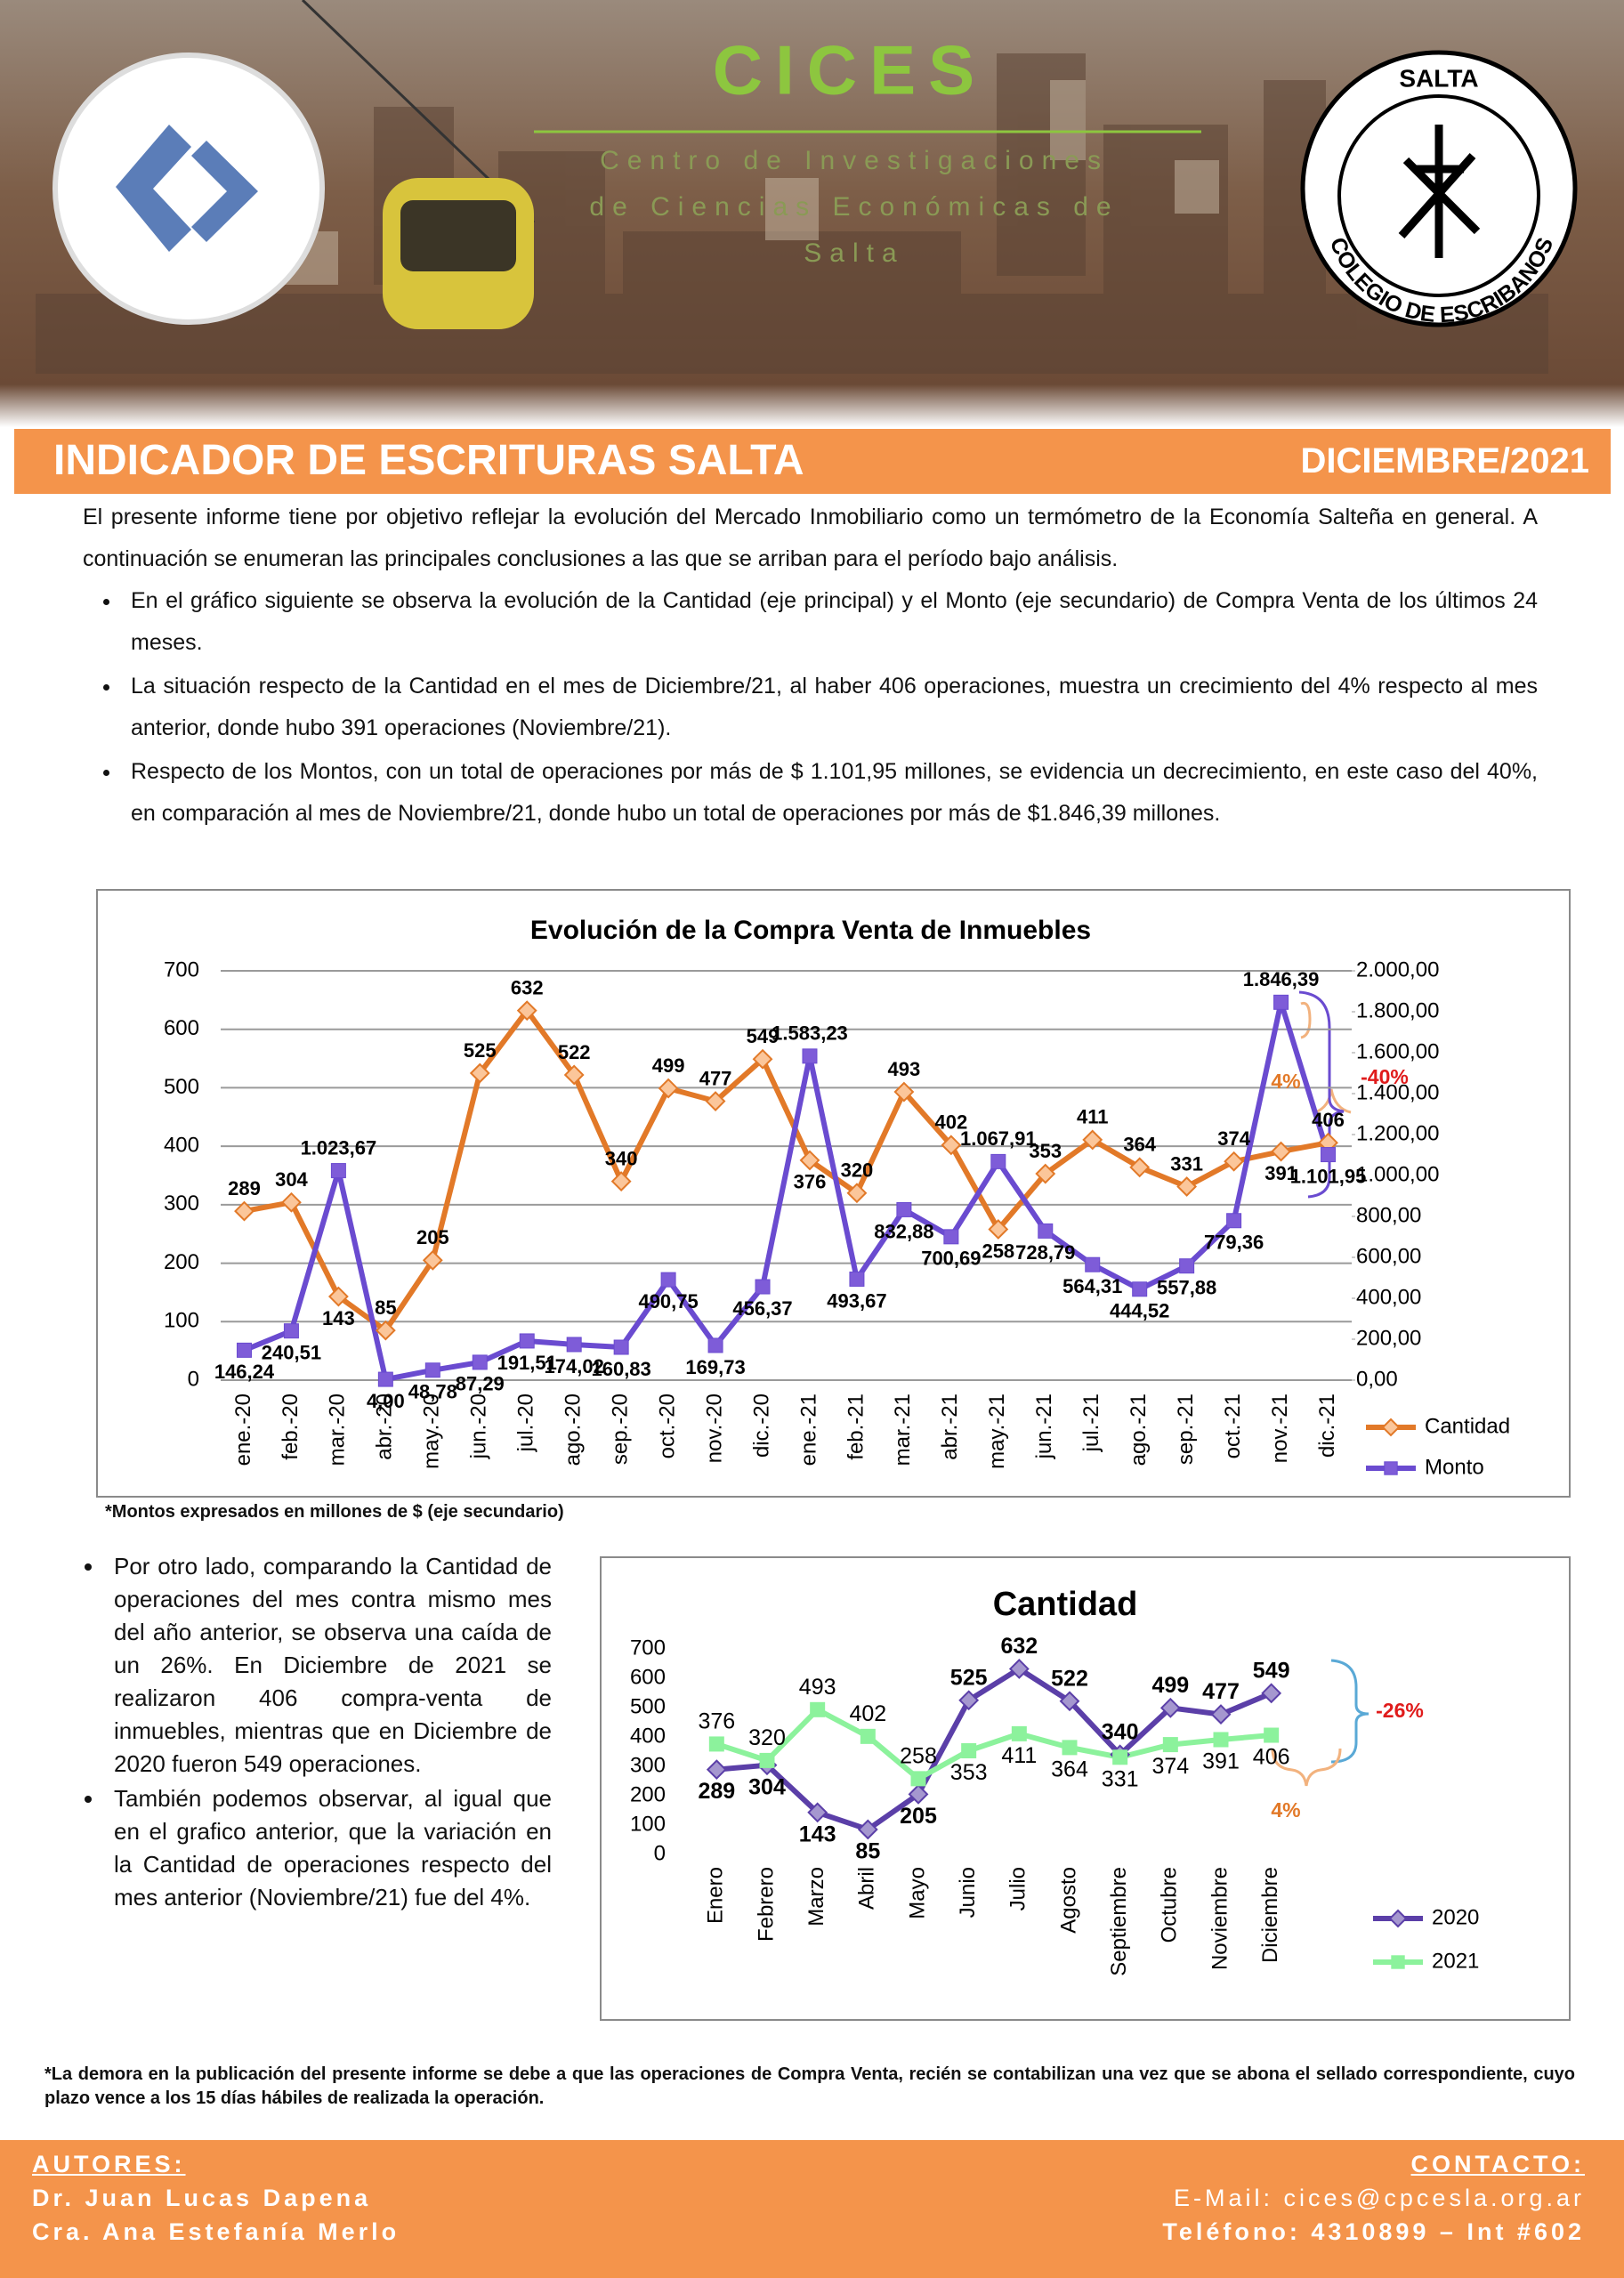 Image resolution: width=1624 pixels, height=2278 pixels. I want to click on data-label: 376, so click(716, 1721).